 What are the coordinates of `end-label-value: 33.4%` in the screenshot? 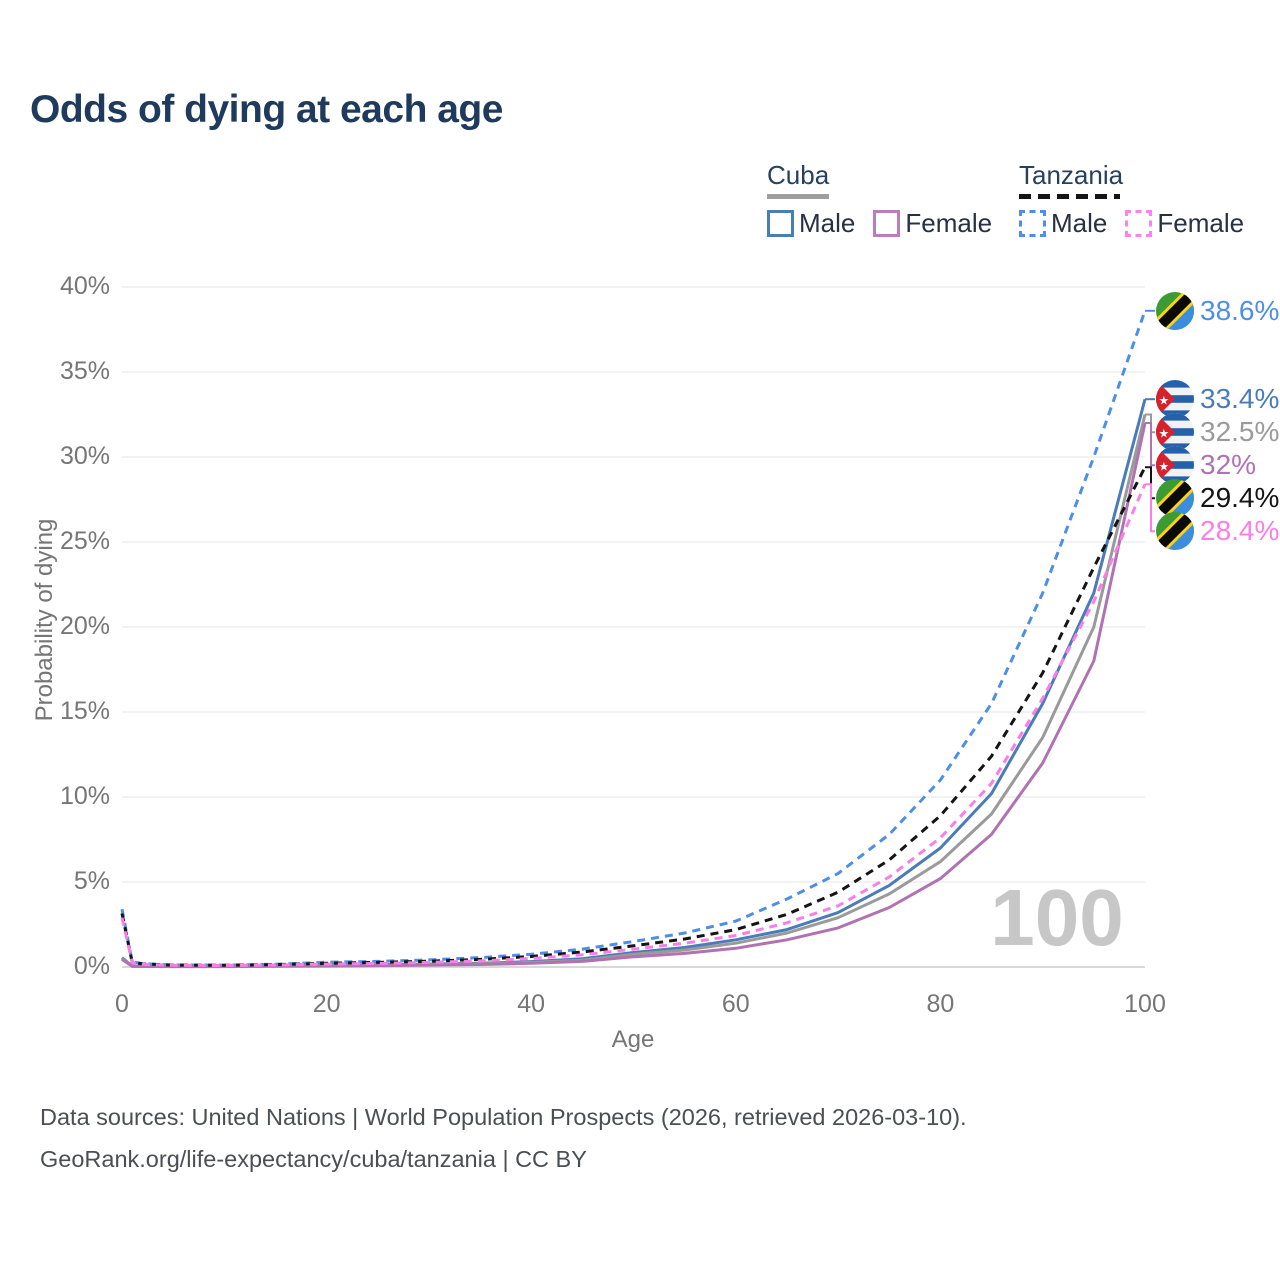 It's located at (1240, 399).